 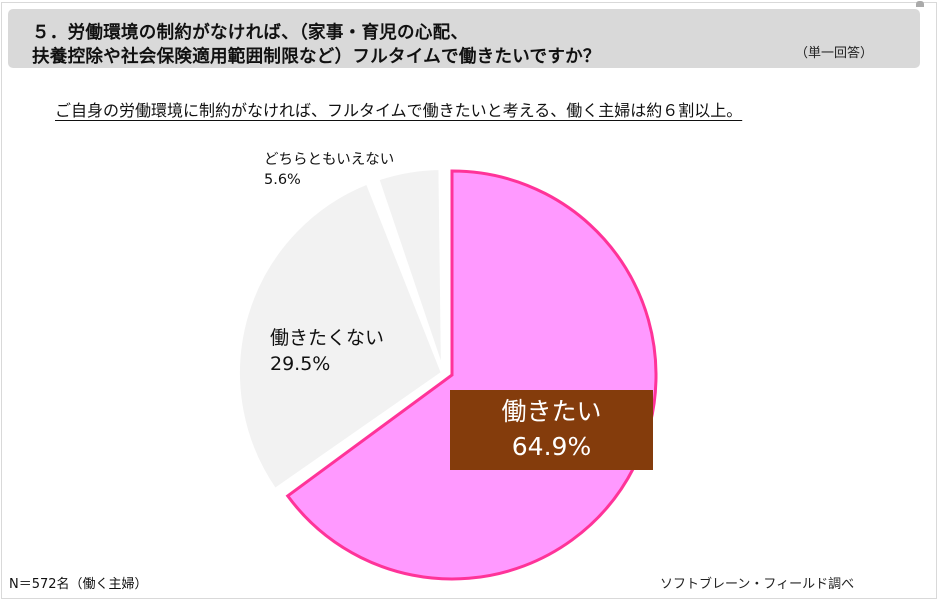 What do you see at coordinates (282, 180) in the screenshot?
I see `label-neutral-pct: 5.6%` at bounding box center [282, 180].